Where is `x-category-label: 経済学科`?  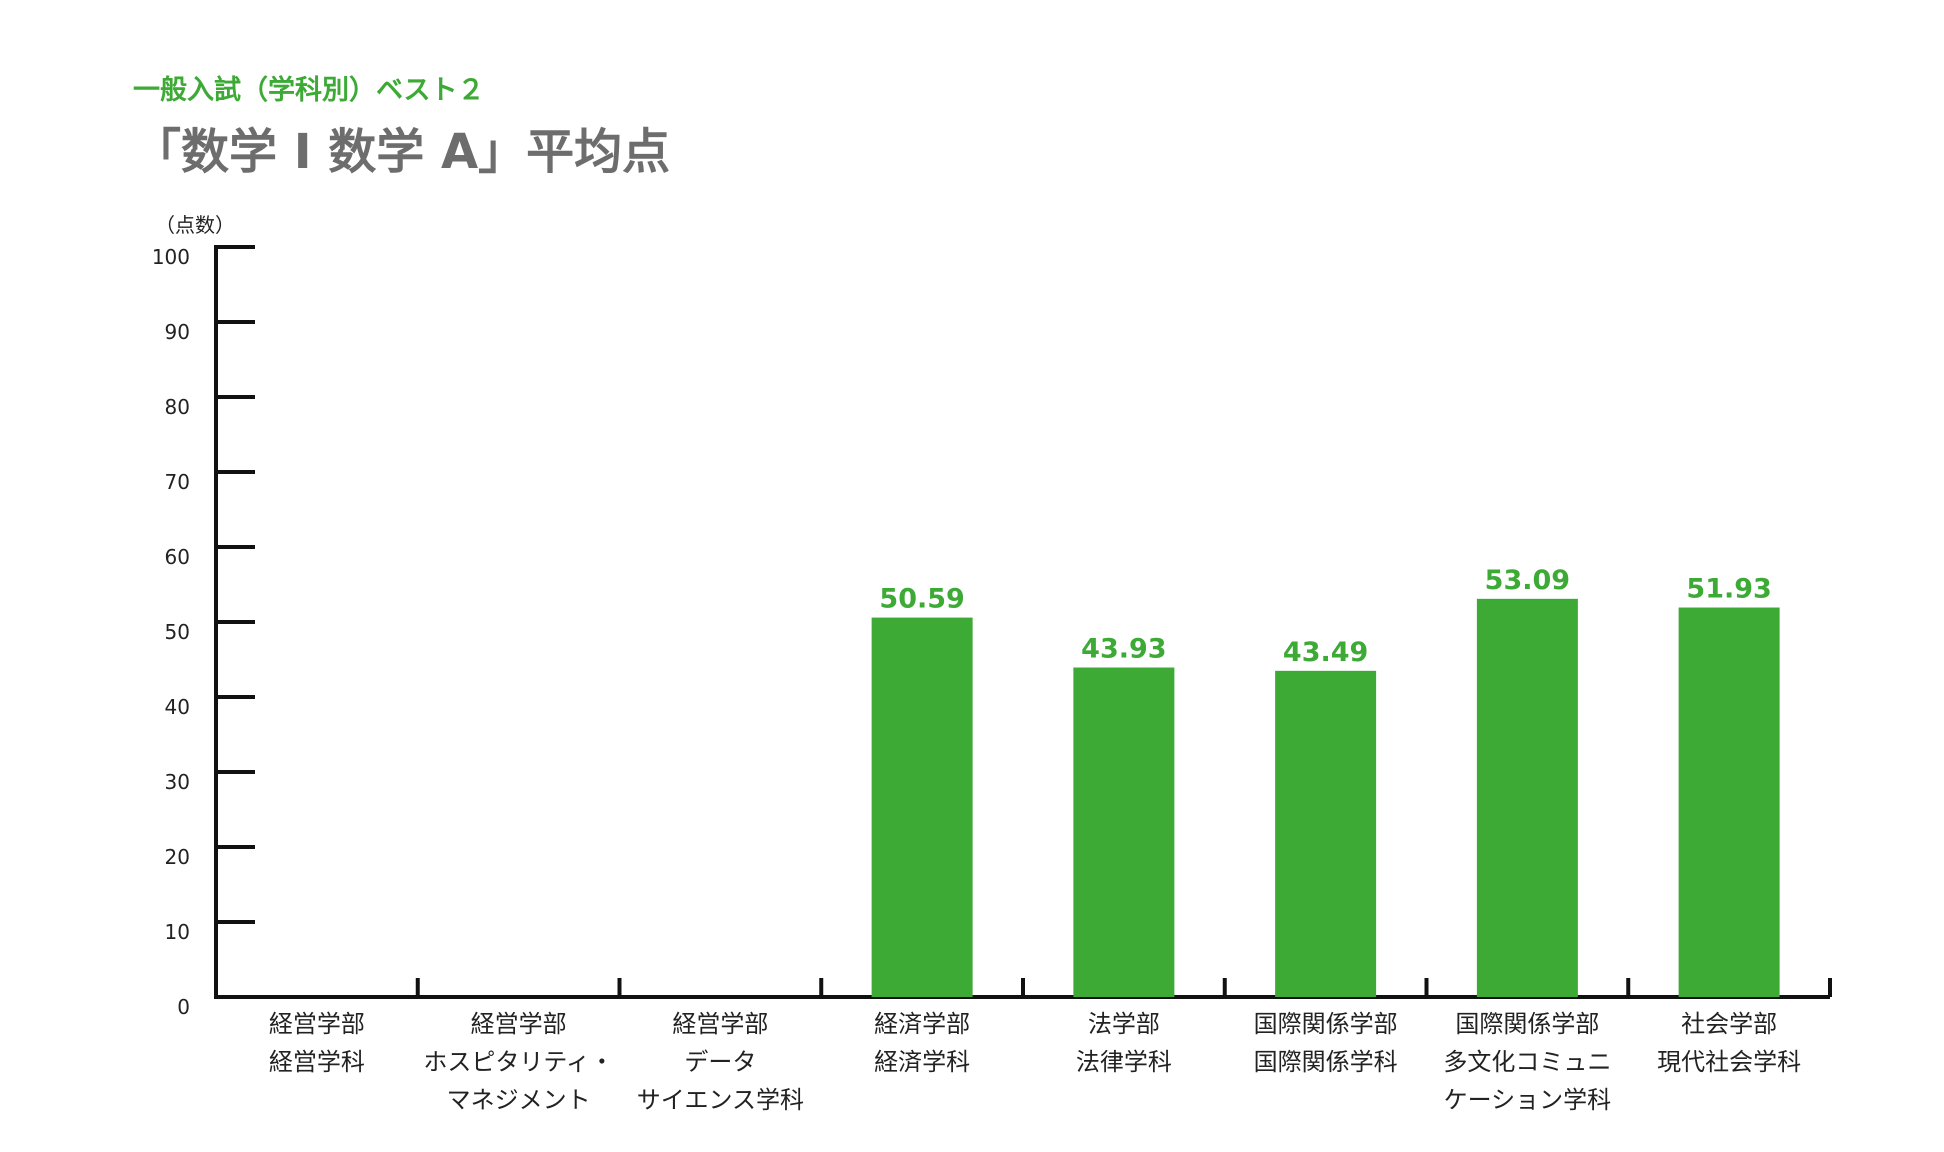
x-category-label: 経済学科 is located at coordinates (922, 1062).